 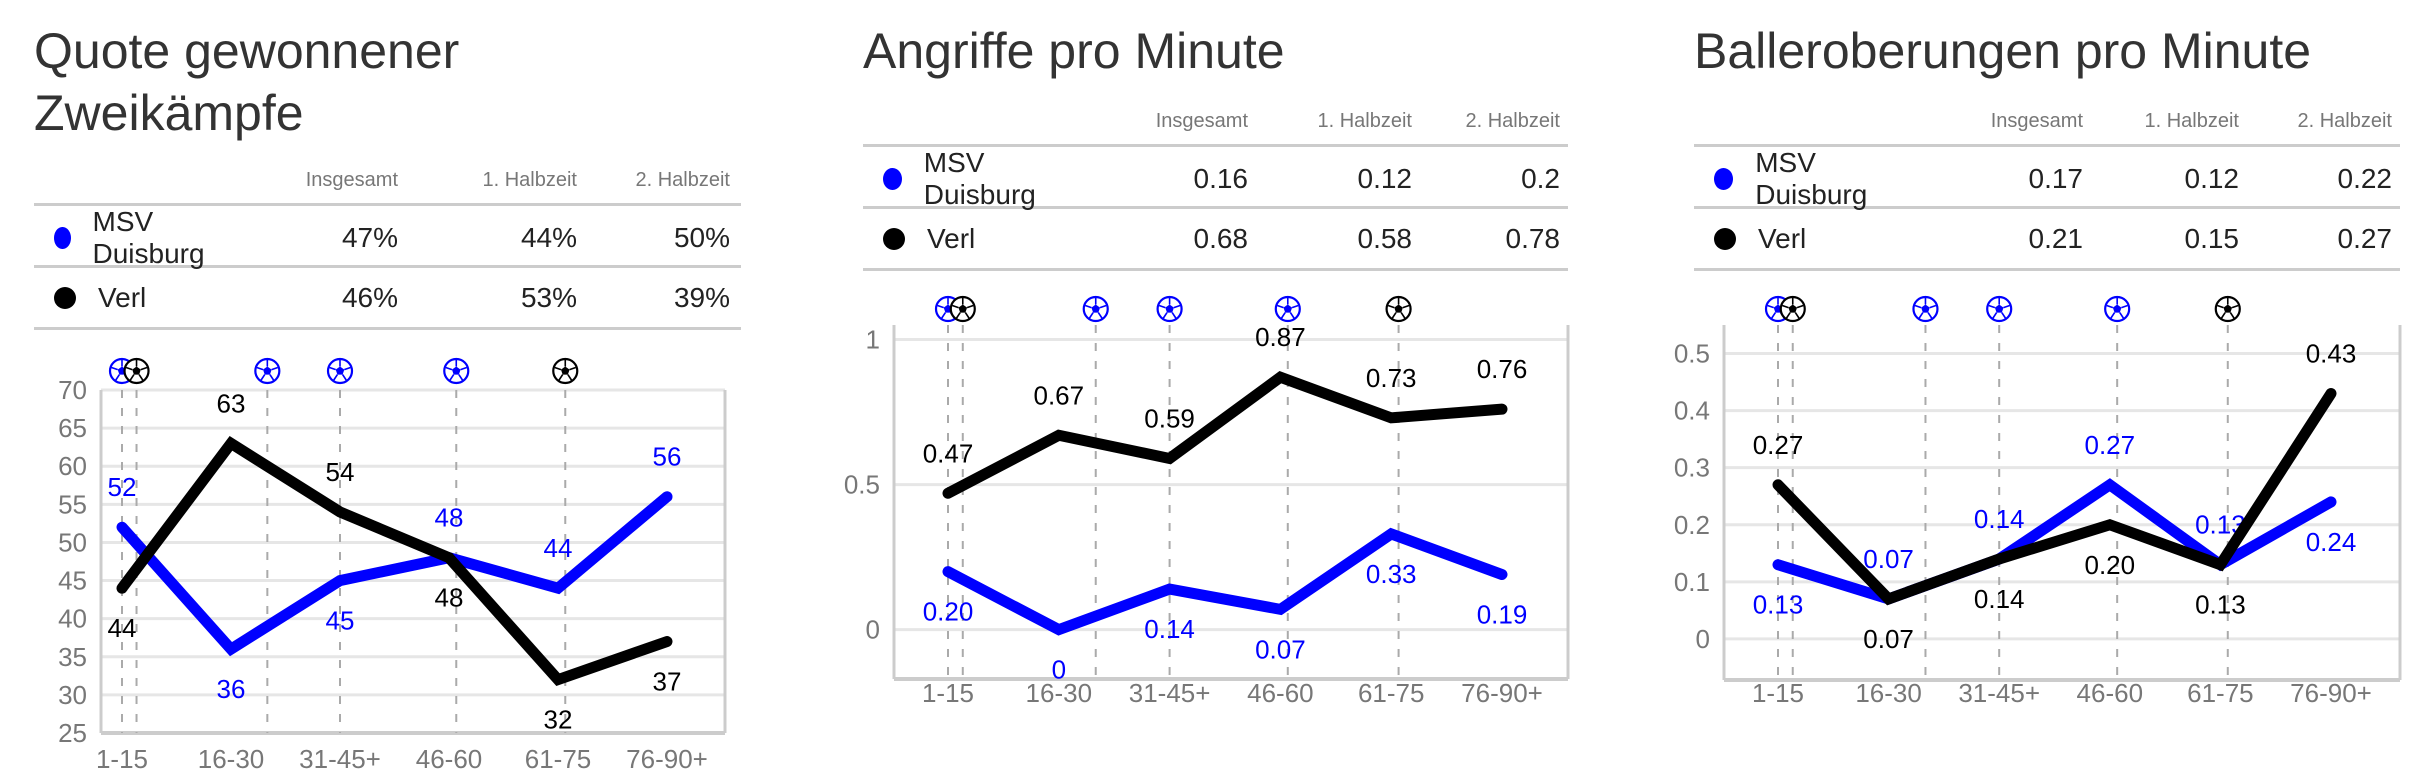 I want to click on value-total: 0.68, so click(x=1221, y=238).